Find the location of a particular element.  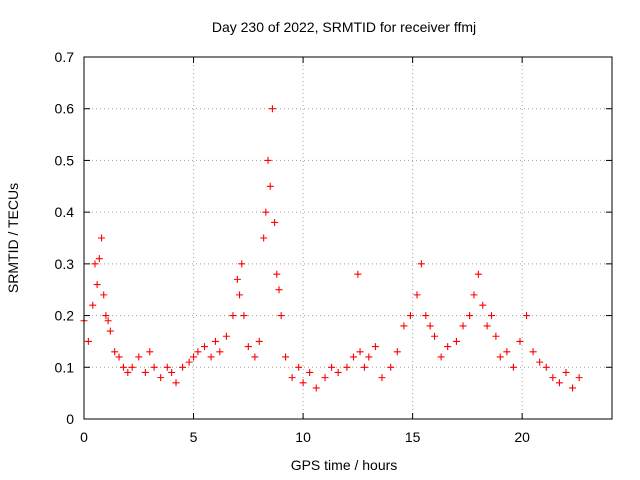

x-axis-title: GPS time / hours is located at coordinates (344, 465).